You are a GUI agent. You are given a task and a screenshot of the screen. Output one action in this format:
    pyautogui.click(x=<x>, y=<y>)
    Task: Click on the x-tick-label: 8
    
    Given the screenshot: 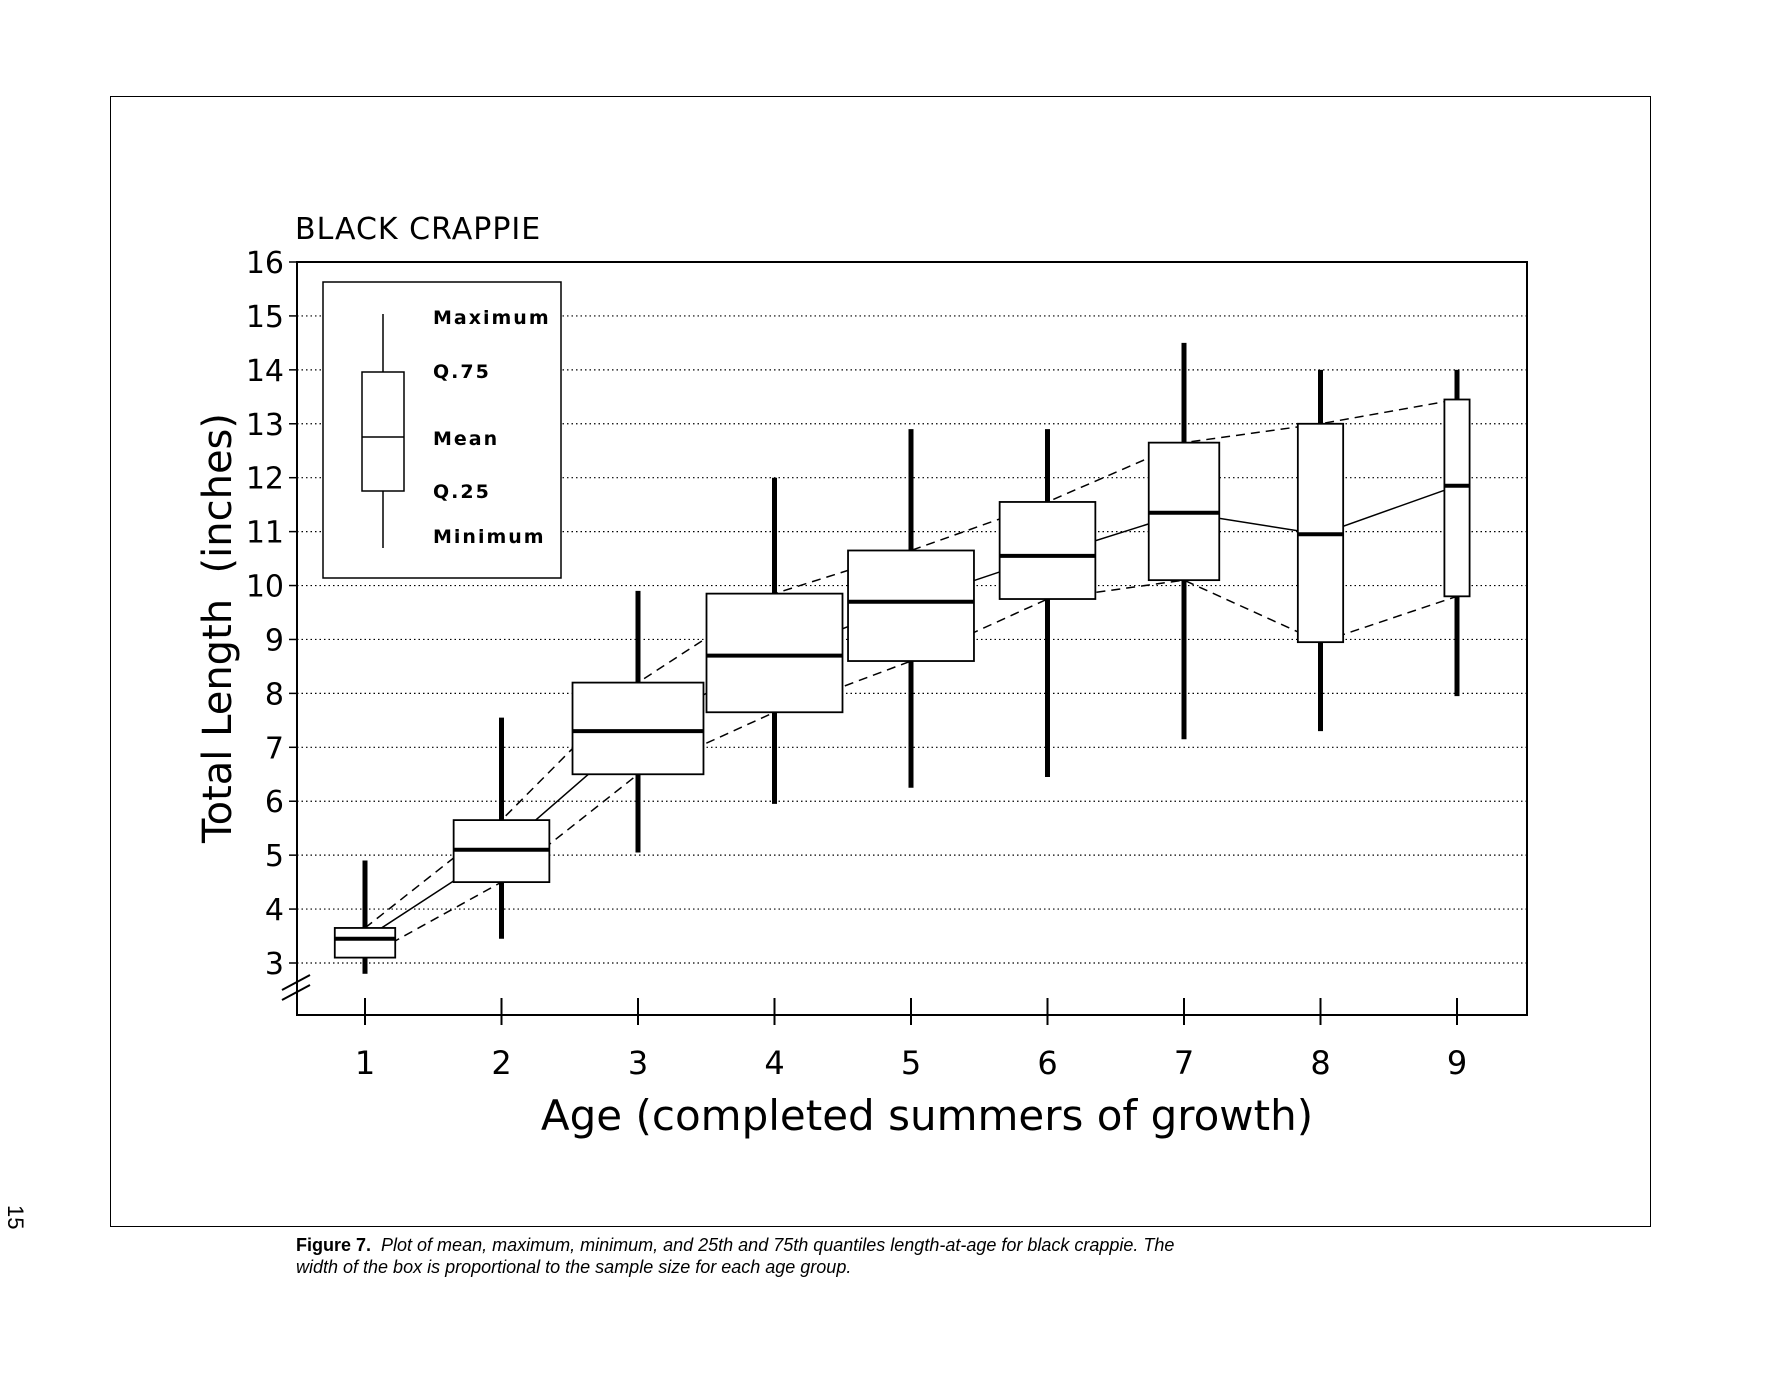 What is the action you would take?
    pyautogui.click(x=1320, y=1063)
    